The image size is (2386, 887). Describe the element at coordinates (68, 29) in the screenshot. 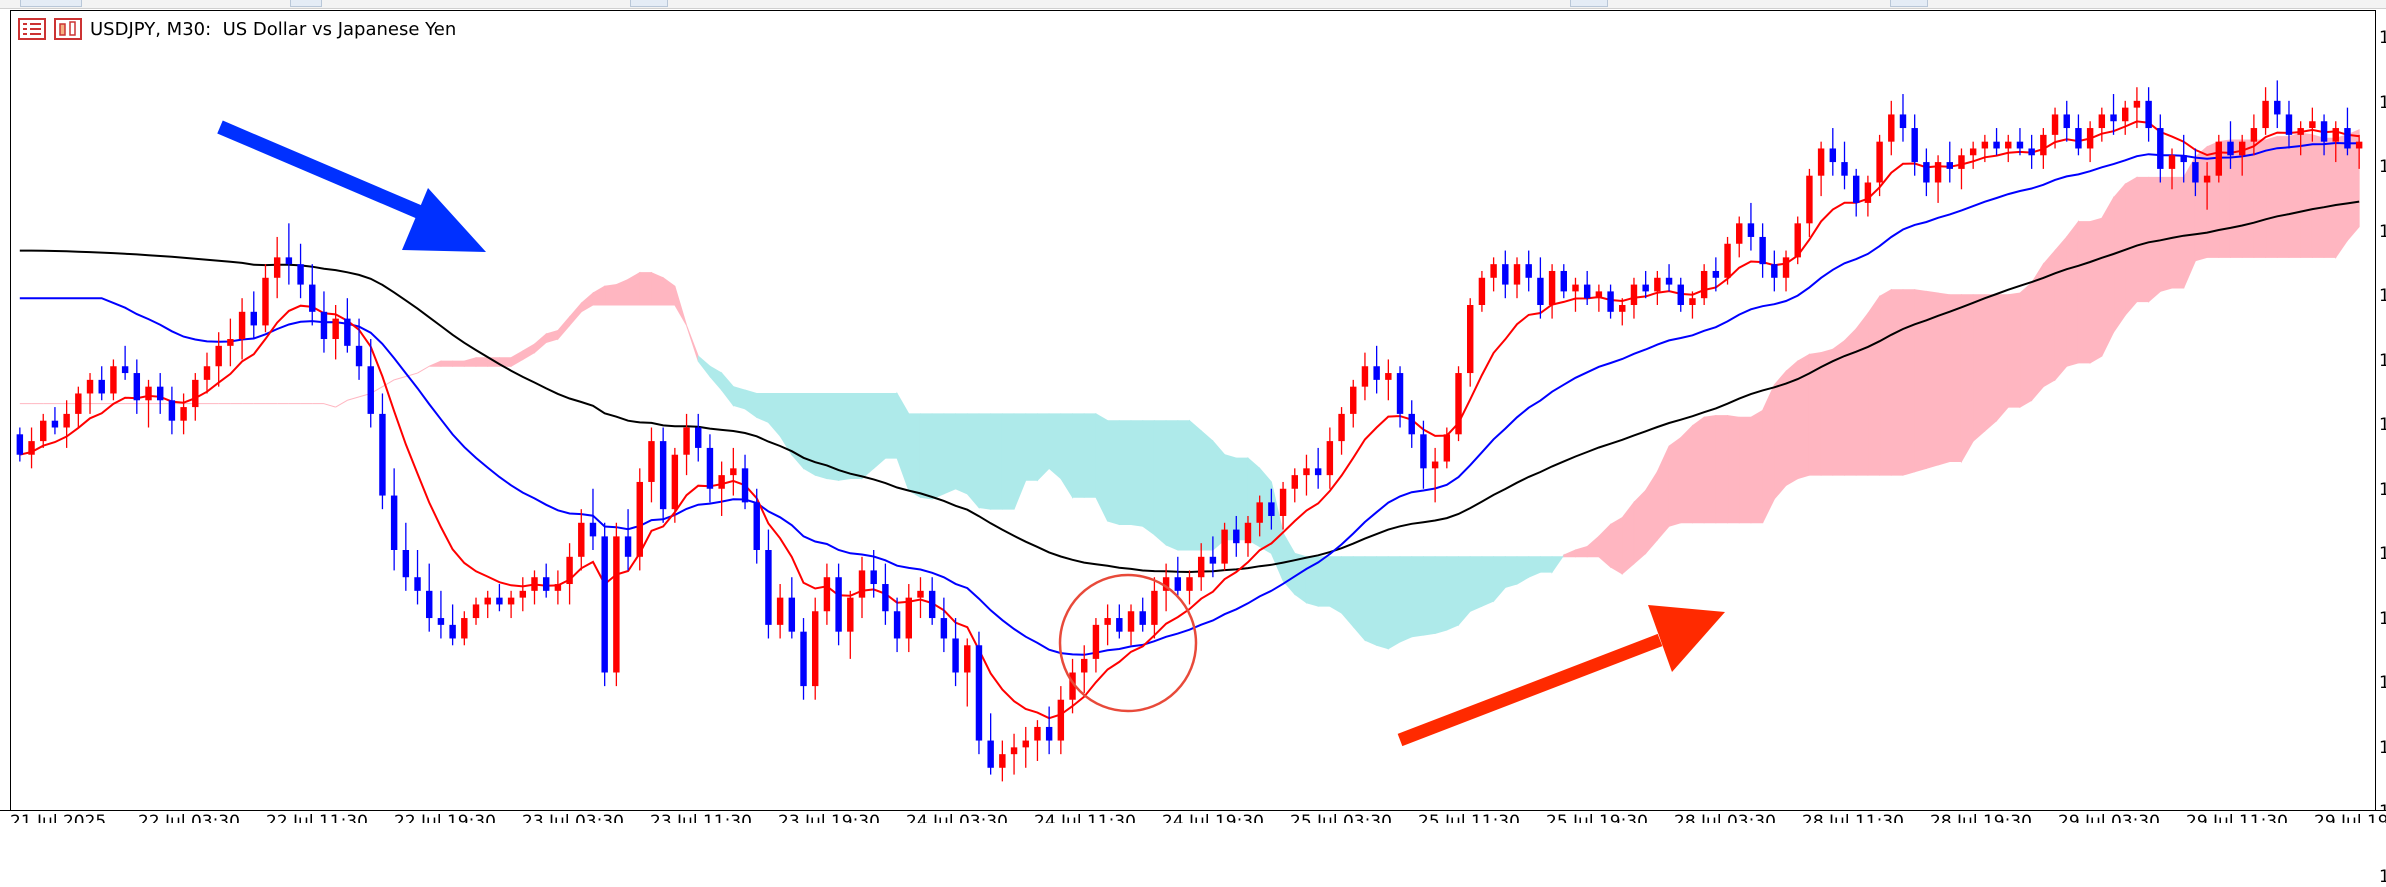

I see `bar-chart-icon` at that location.